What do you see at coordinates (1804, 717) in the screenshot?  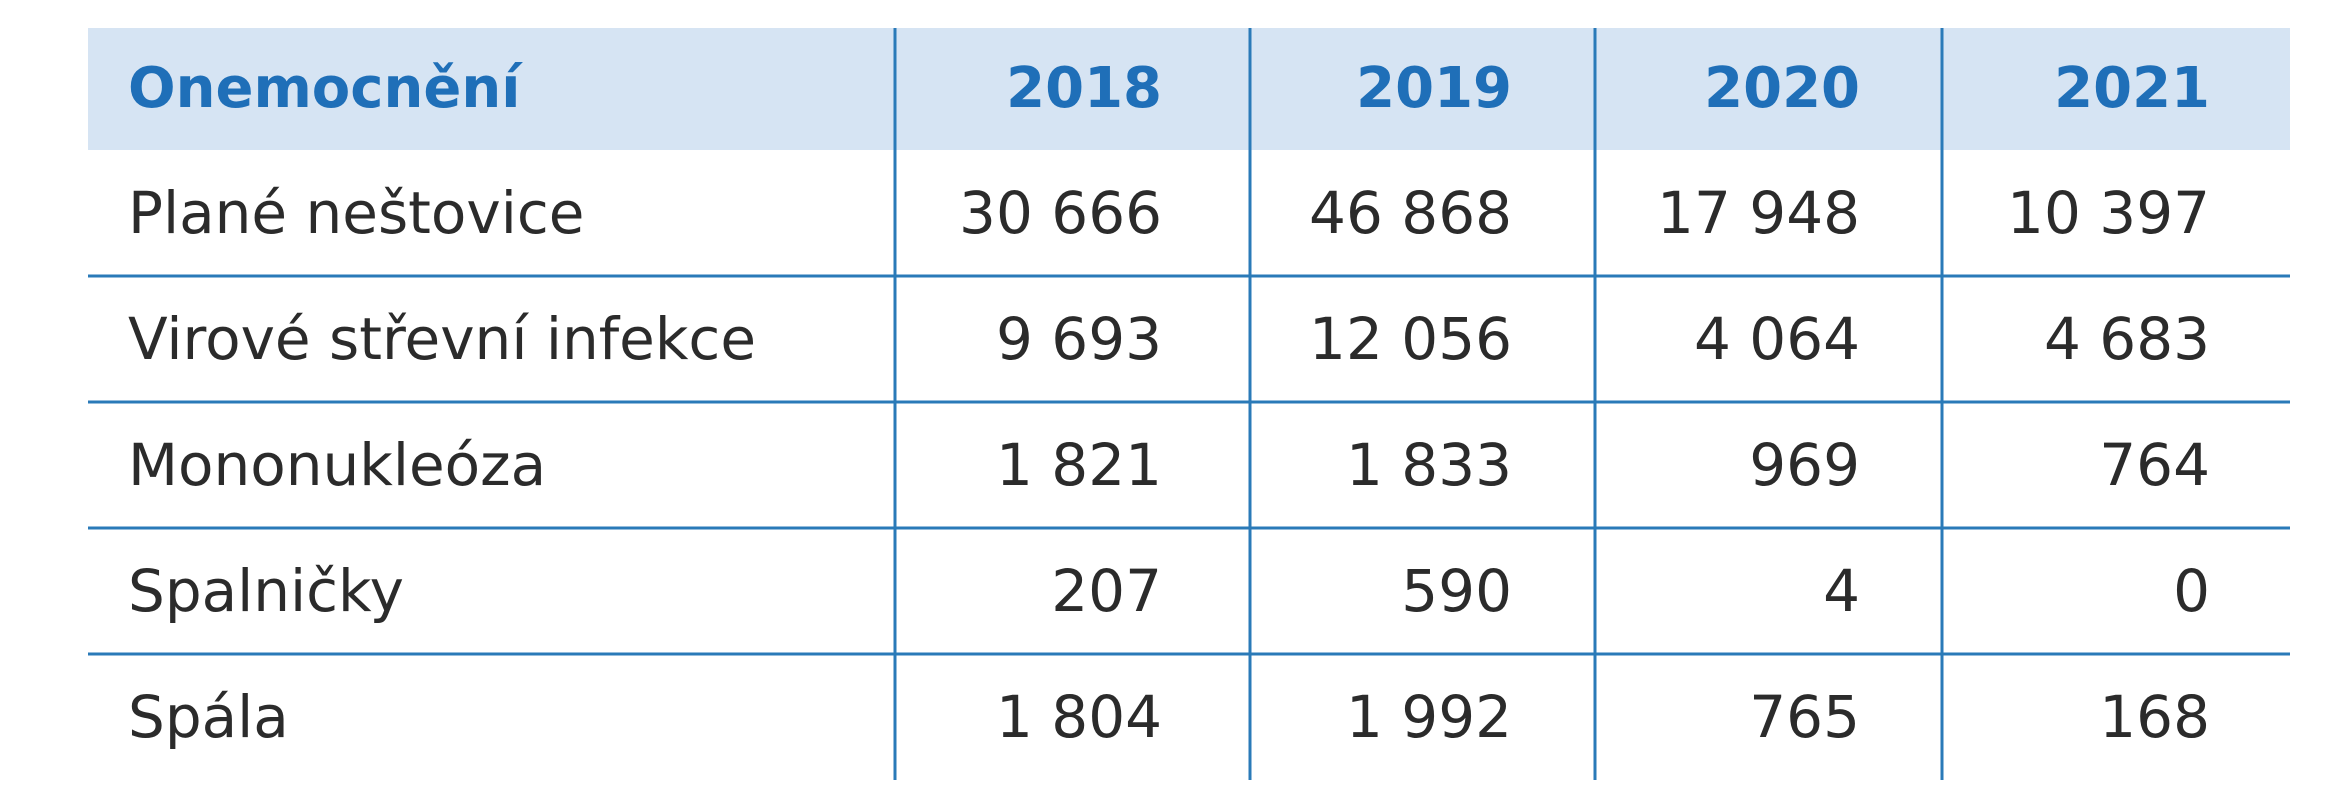 I see `cell-value: 765` at bounding box center [1804, 717].